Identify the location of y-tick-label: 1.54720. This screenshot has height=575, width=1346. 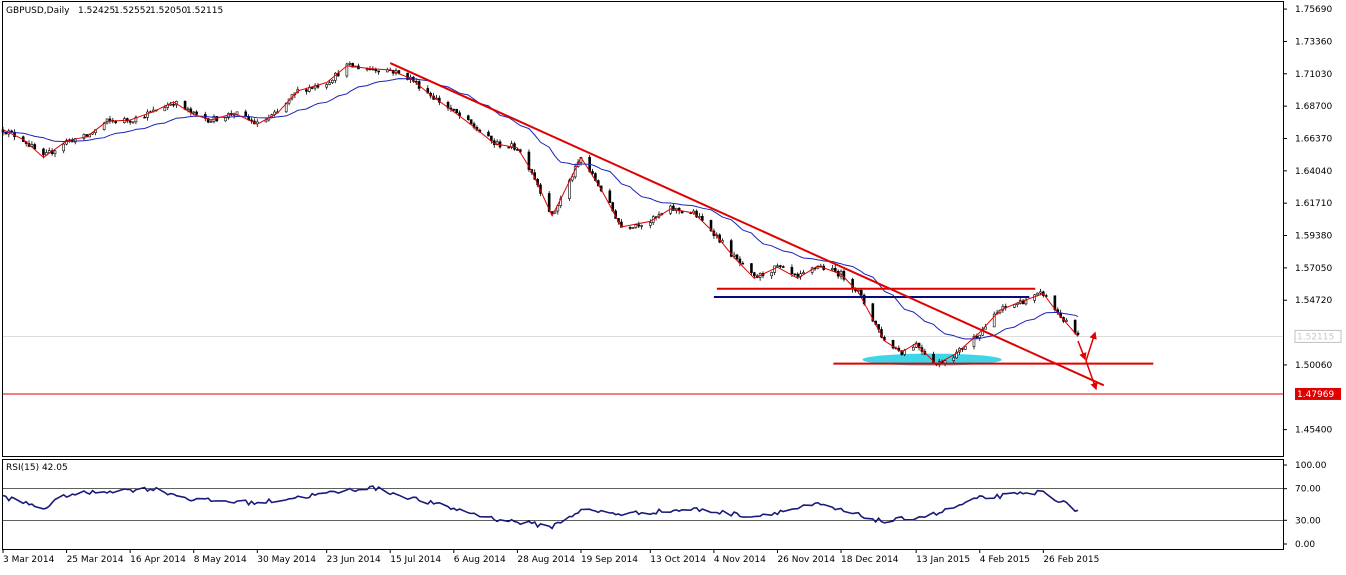
(1313, 301).